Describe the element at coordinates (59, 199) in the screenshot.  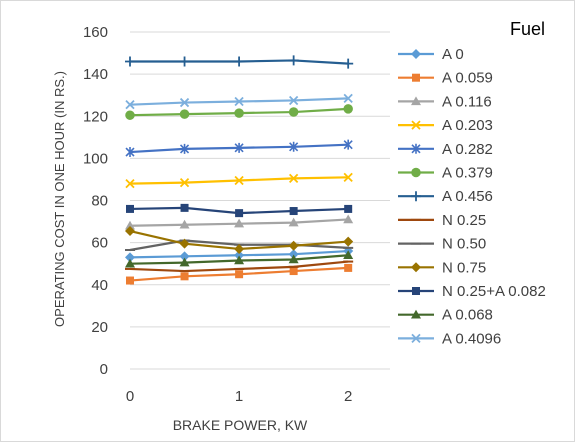
I see `y-axis-label: OPERATING COST IN ONE HOUR (IN RS.)` at that location.